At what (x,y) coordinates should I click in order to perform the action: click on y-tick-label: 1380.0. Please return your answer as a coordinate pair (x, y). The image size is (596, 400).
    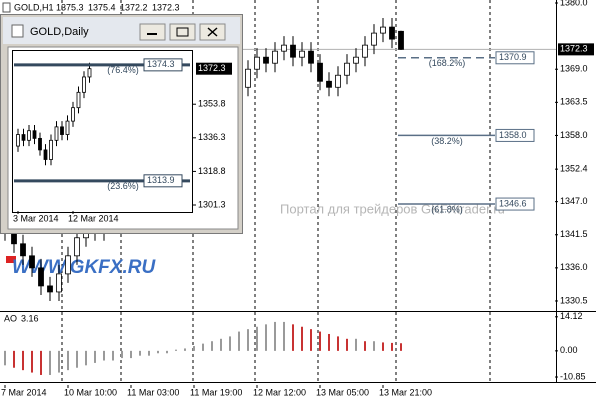
    Looking at the image, I should click on (574, 3).